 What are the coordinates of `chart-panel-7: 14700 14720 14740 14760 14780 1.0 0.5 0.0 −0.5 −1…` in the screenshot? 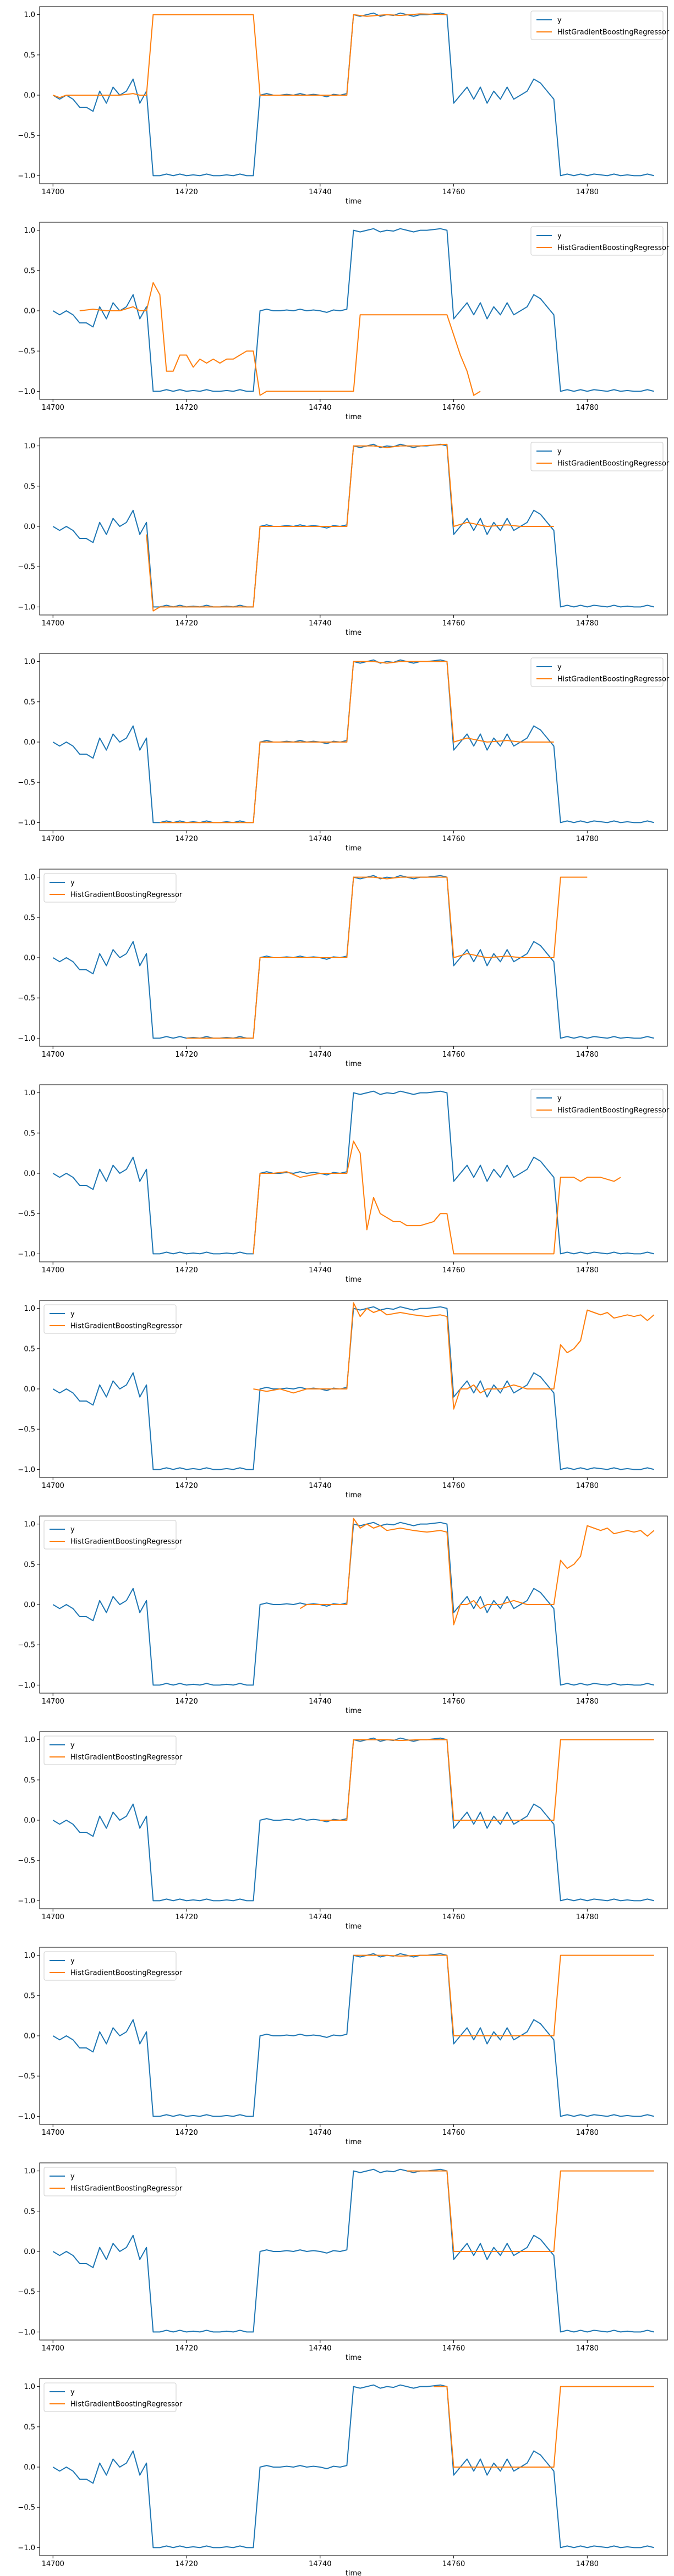 It's located at (343, 1400).